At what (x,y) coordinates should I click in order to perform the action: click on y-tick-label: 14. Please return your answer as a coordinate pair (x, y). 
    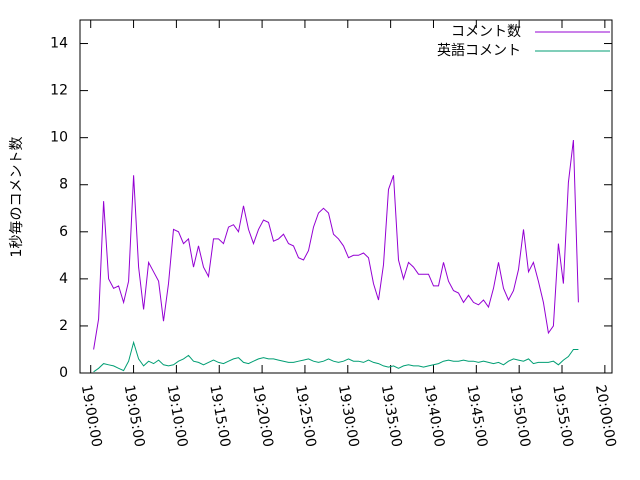
    Looking at the image, I should click on (59, 44).